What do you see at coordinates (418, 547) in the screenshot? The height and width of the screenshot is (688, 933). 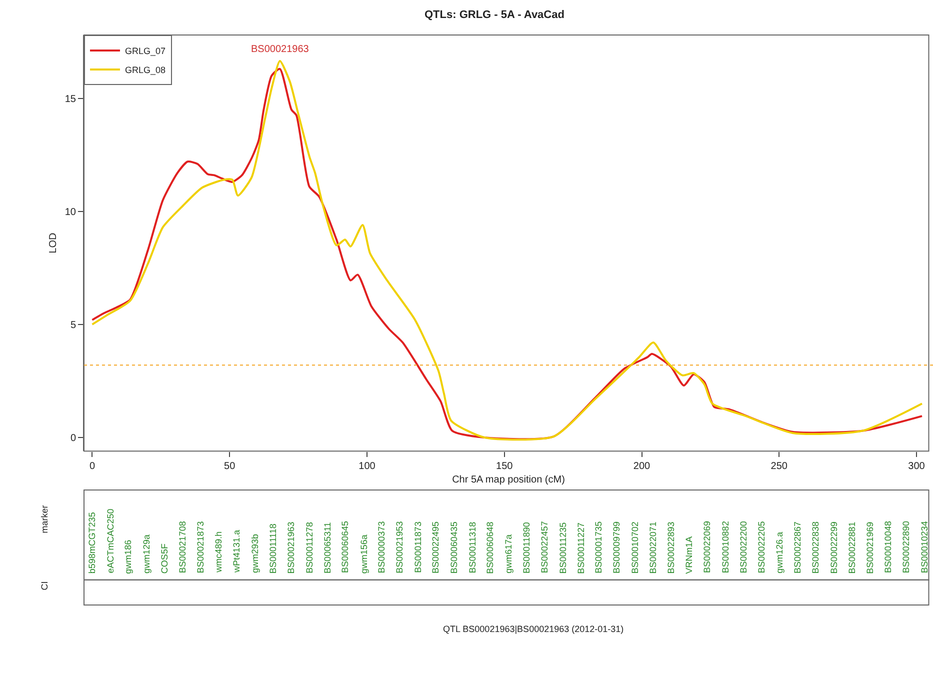 I see `text: BS00011873` at bounding box center [418, 547].